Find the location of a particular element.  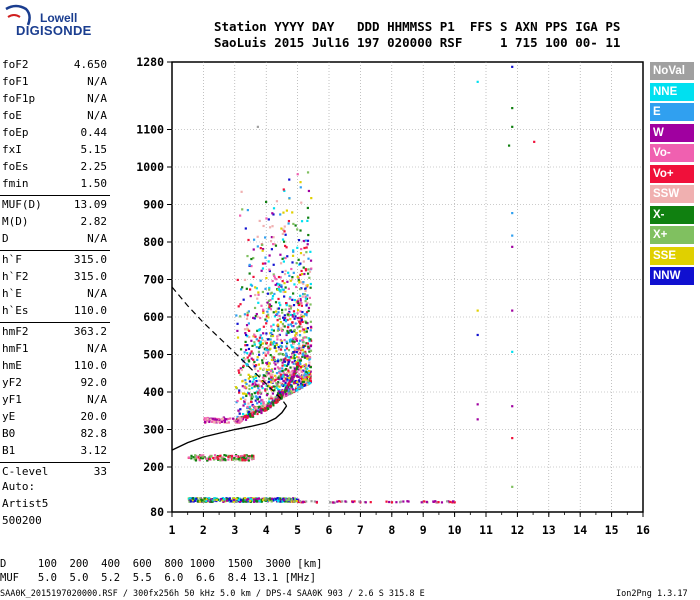

sparse-echo-point is located at coordinates (509, 145).